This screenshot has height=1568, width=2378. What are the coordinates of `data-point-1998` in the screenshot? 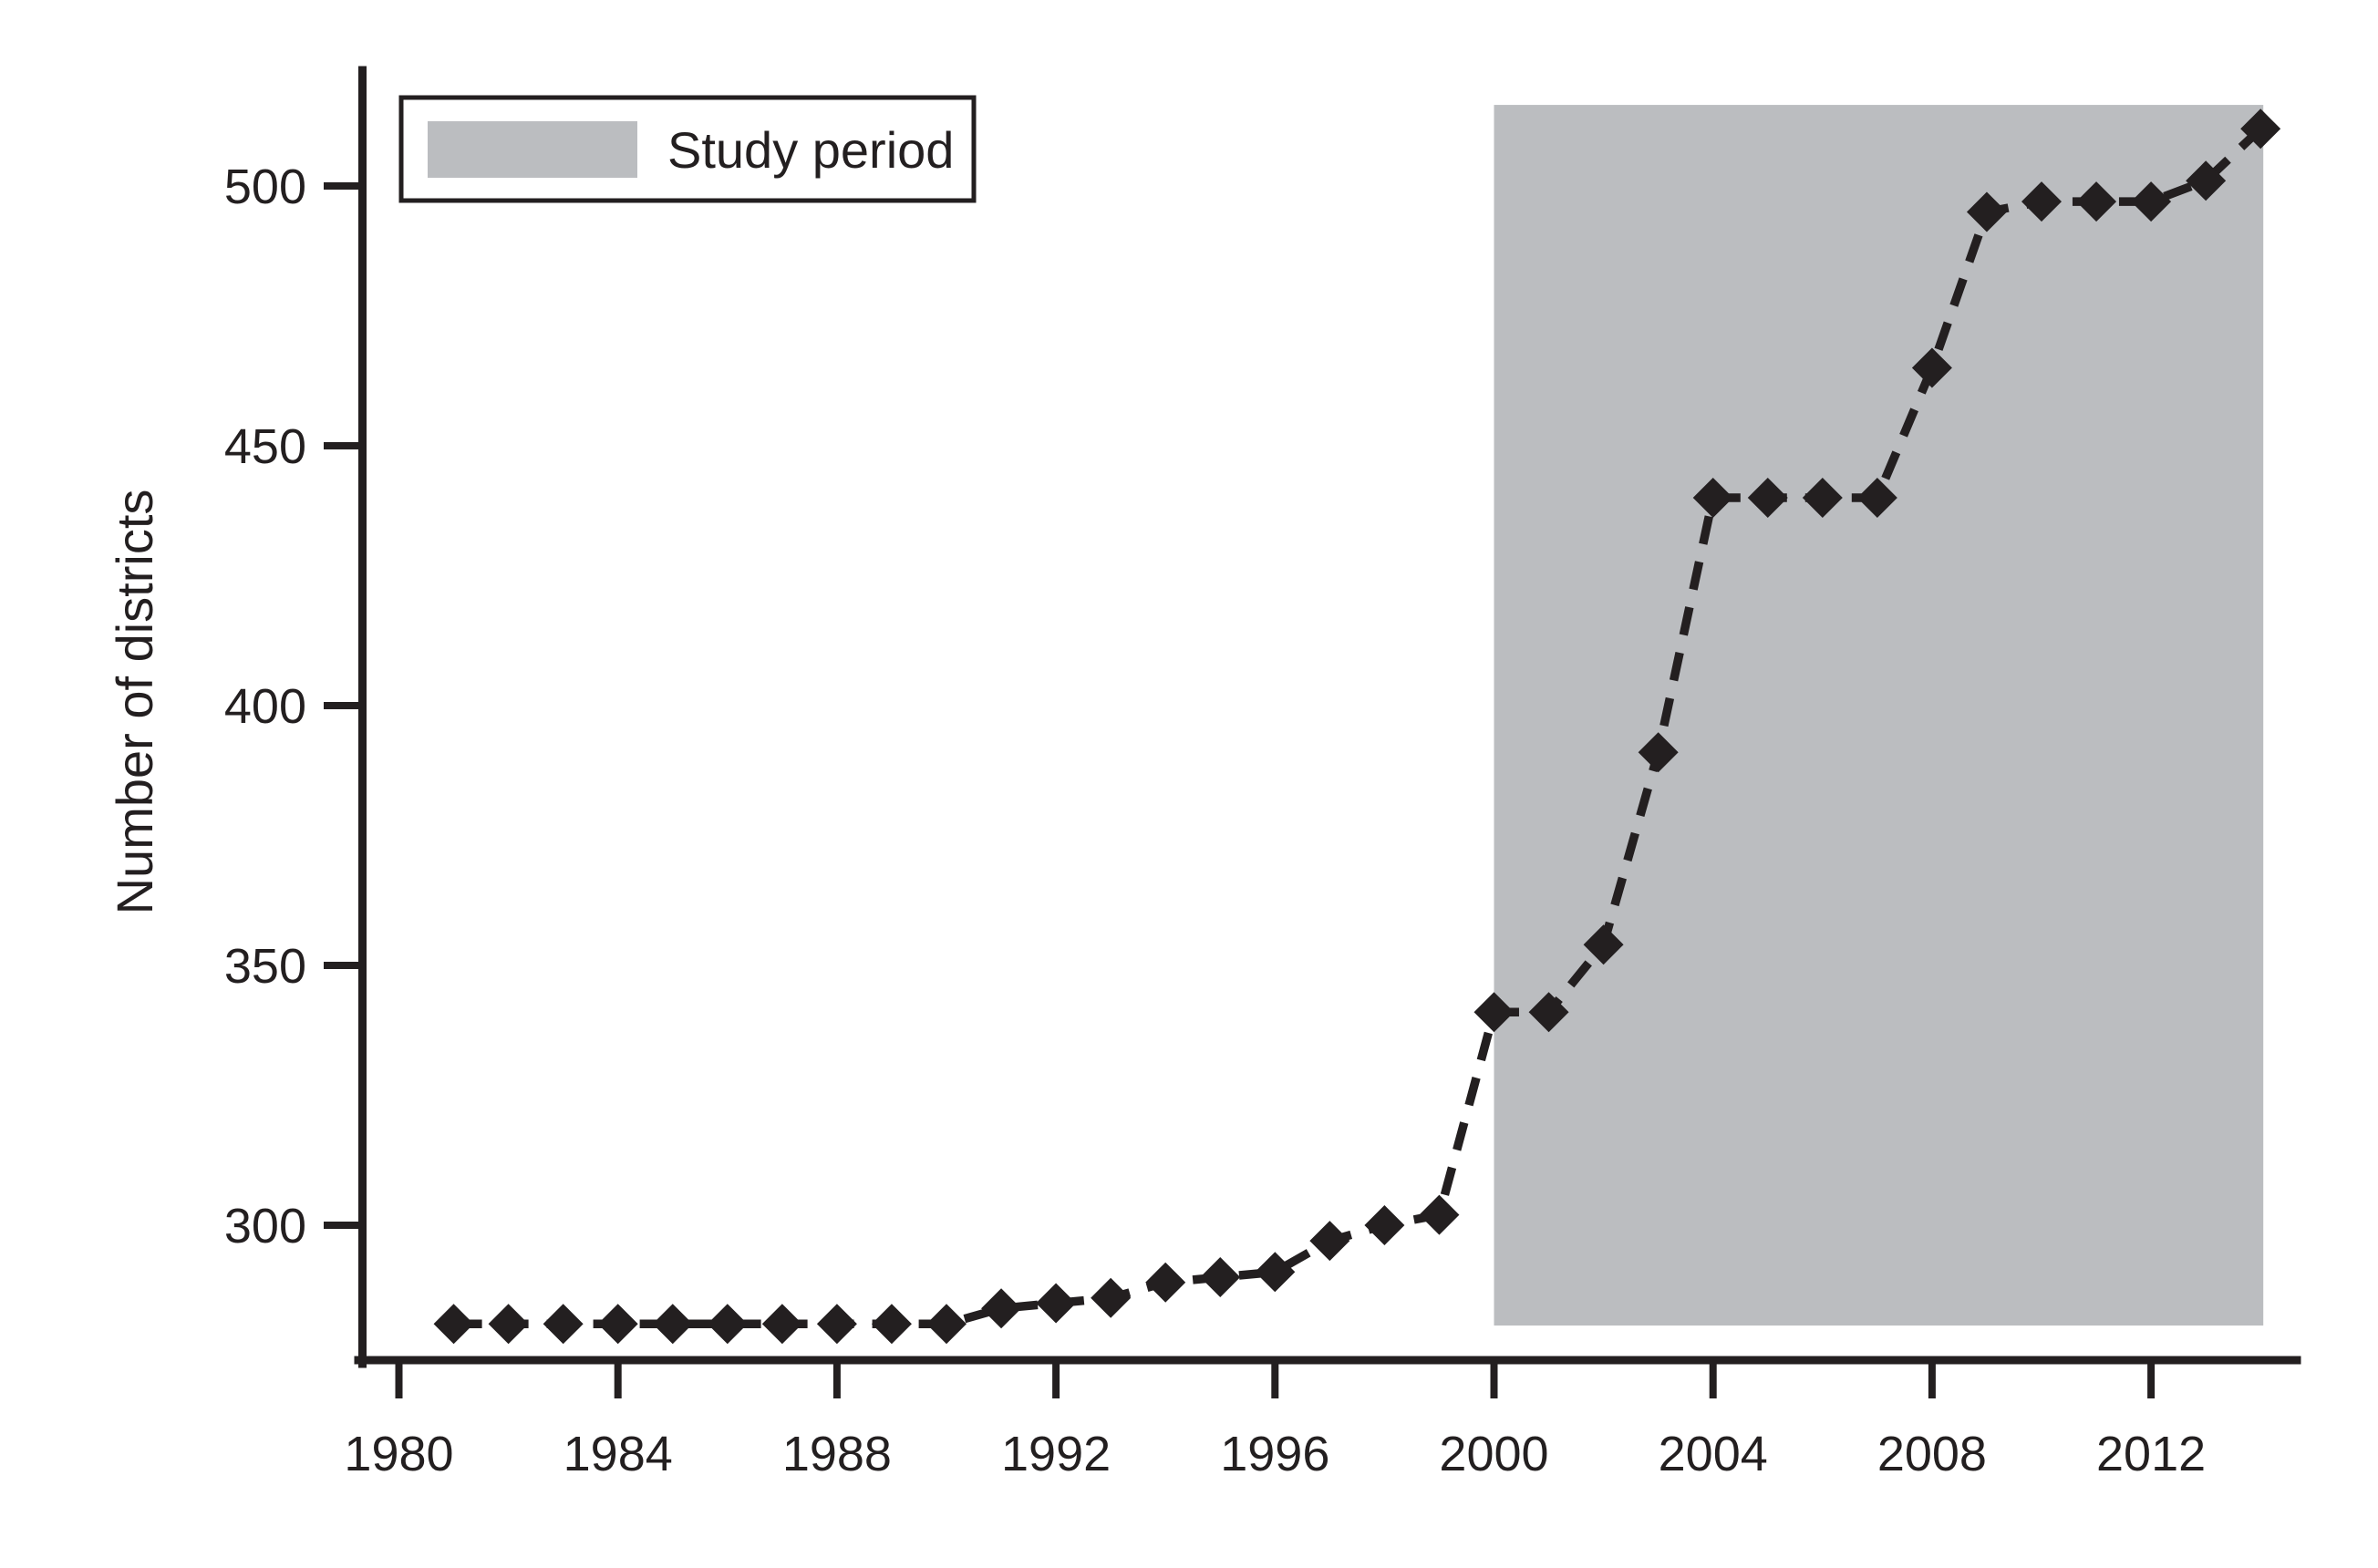 It's located at (1385, 1225).